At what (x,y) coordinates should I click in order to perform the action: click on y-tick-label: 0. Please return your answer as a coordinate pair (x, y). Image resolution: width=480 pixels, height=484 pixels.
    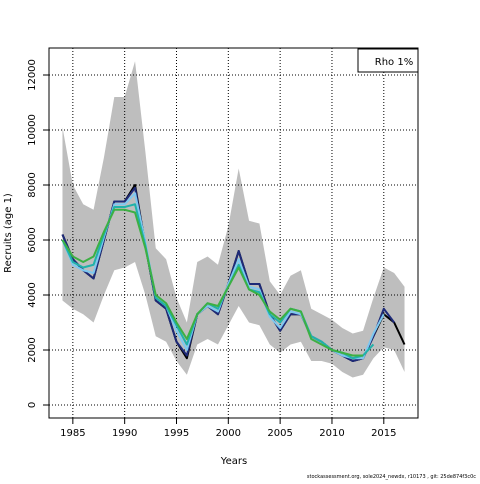
    Looking at the image, I should click on (32, 405).